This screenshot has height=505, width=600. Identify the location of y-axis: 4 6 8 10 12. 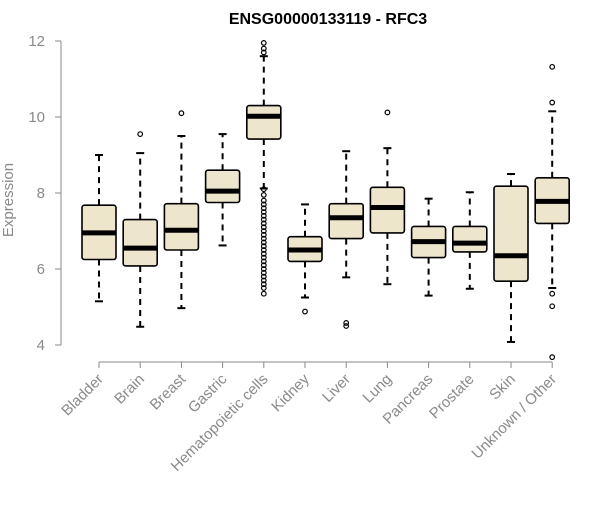
(45, 193).